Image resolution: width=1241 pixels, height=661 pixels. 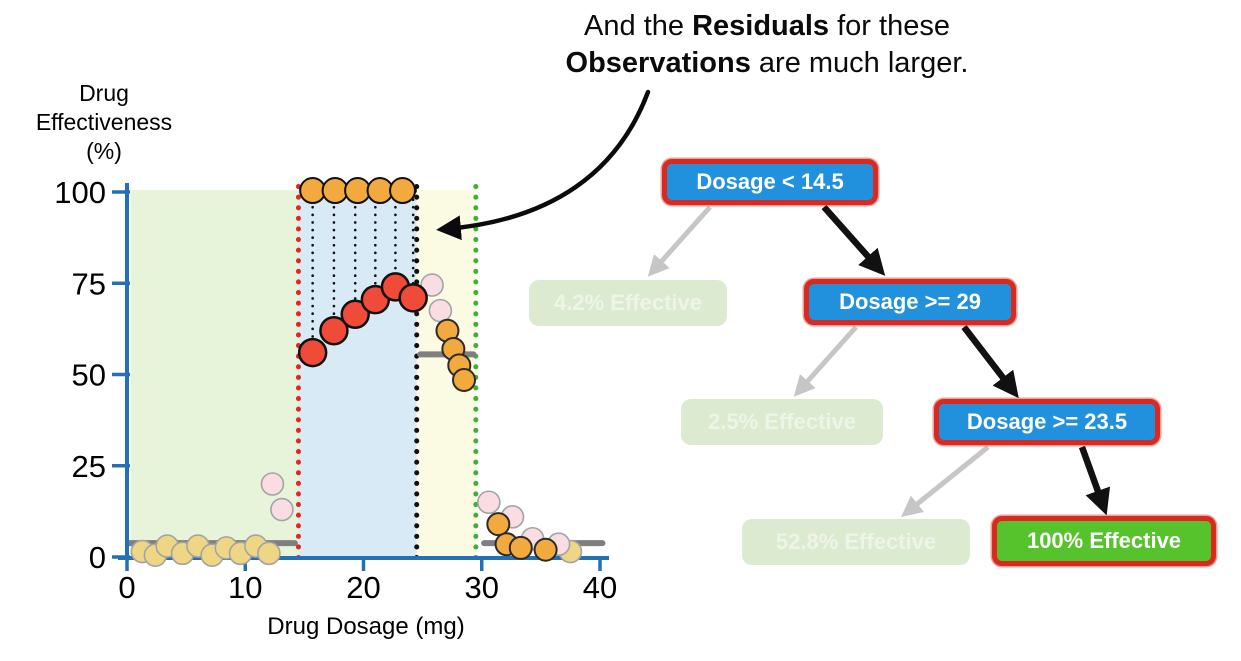 I want to click on tree-leaf-100-effective: 100% Effective, so click(x=1104, y=541).